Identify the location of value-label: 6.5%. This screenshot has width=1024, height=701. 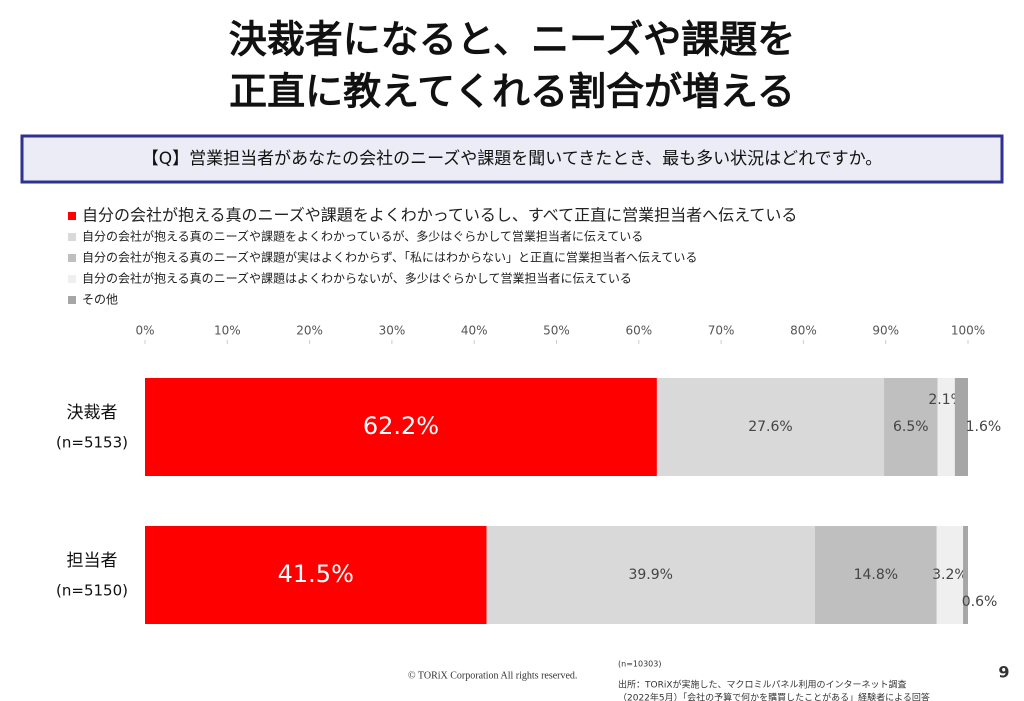
(911, 427).